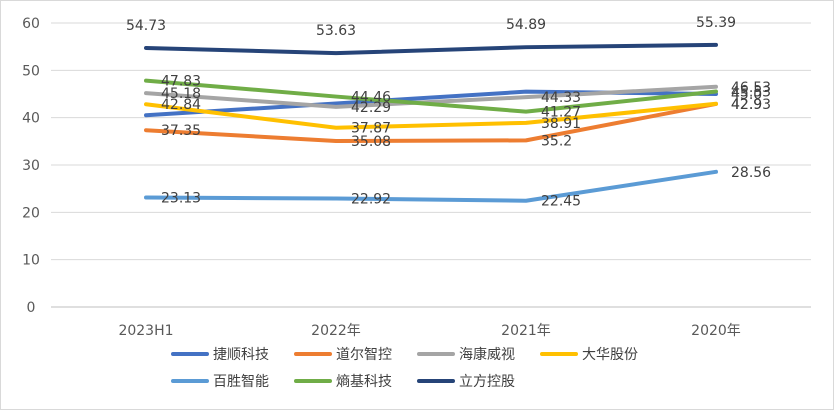 This screenshot has width=834, height=411. I want to click on x-tick-label: 2023H1, so click(145, 331).